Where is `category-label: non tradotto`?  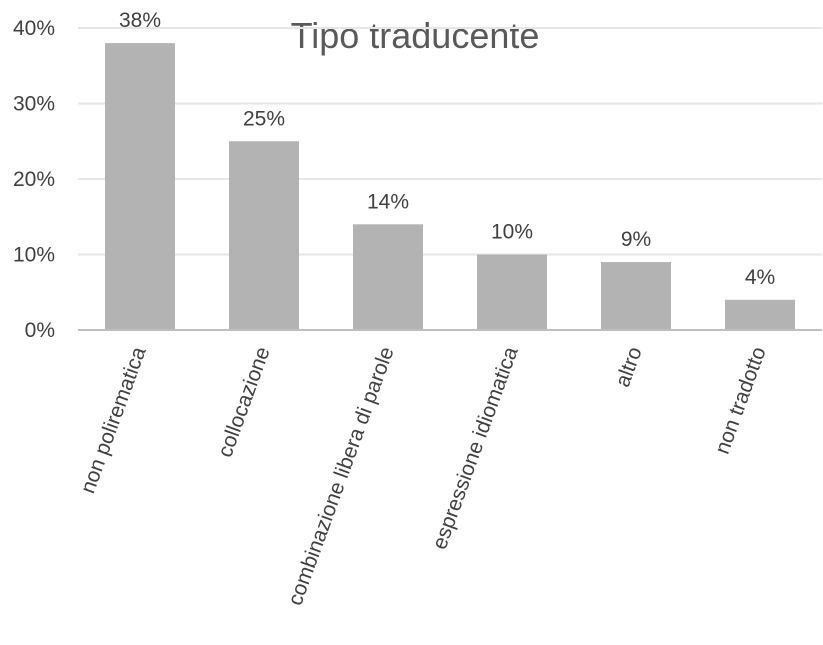
category-label: non tradotto is located at coordinates (741, 400).